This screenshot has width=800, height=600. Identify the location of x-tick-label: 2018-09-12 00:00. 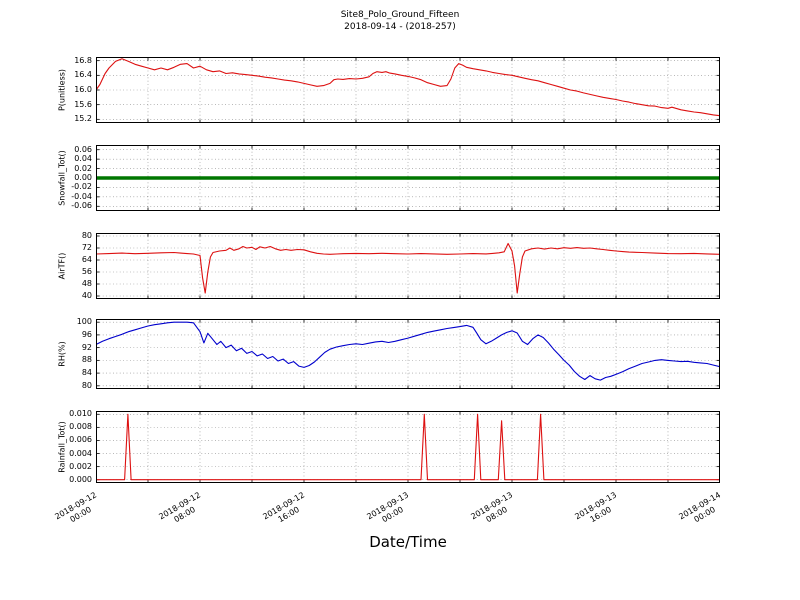
(76, 507).